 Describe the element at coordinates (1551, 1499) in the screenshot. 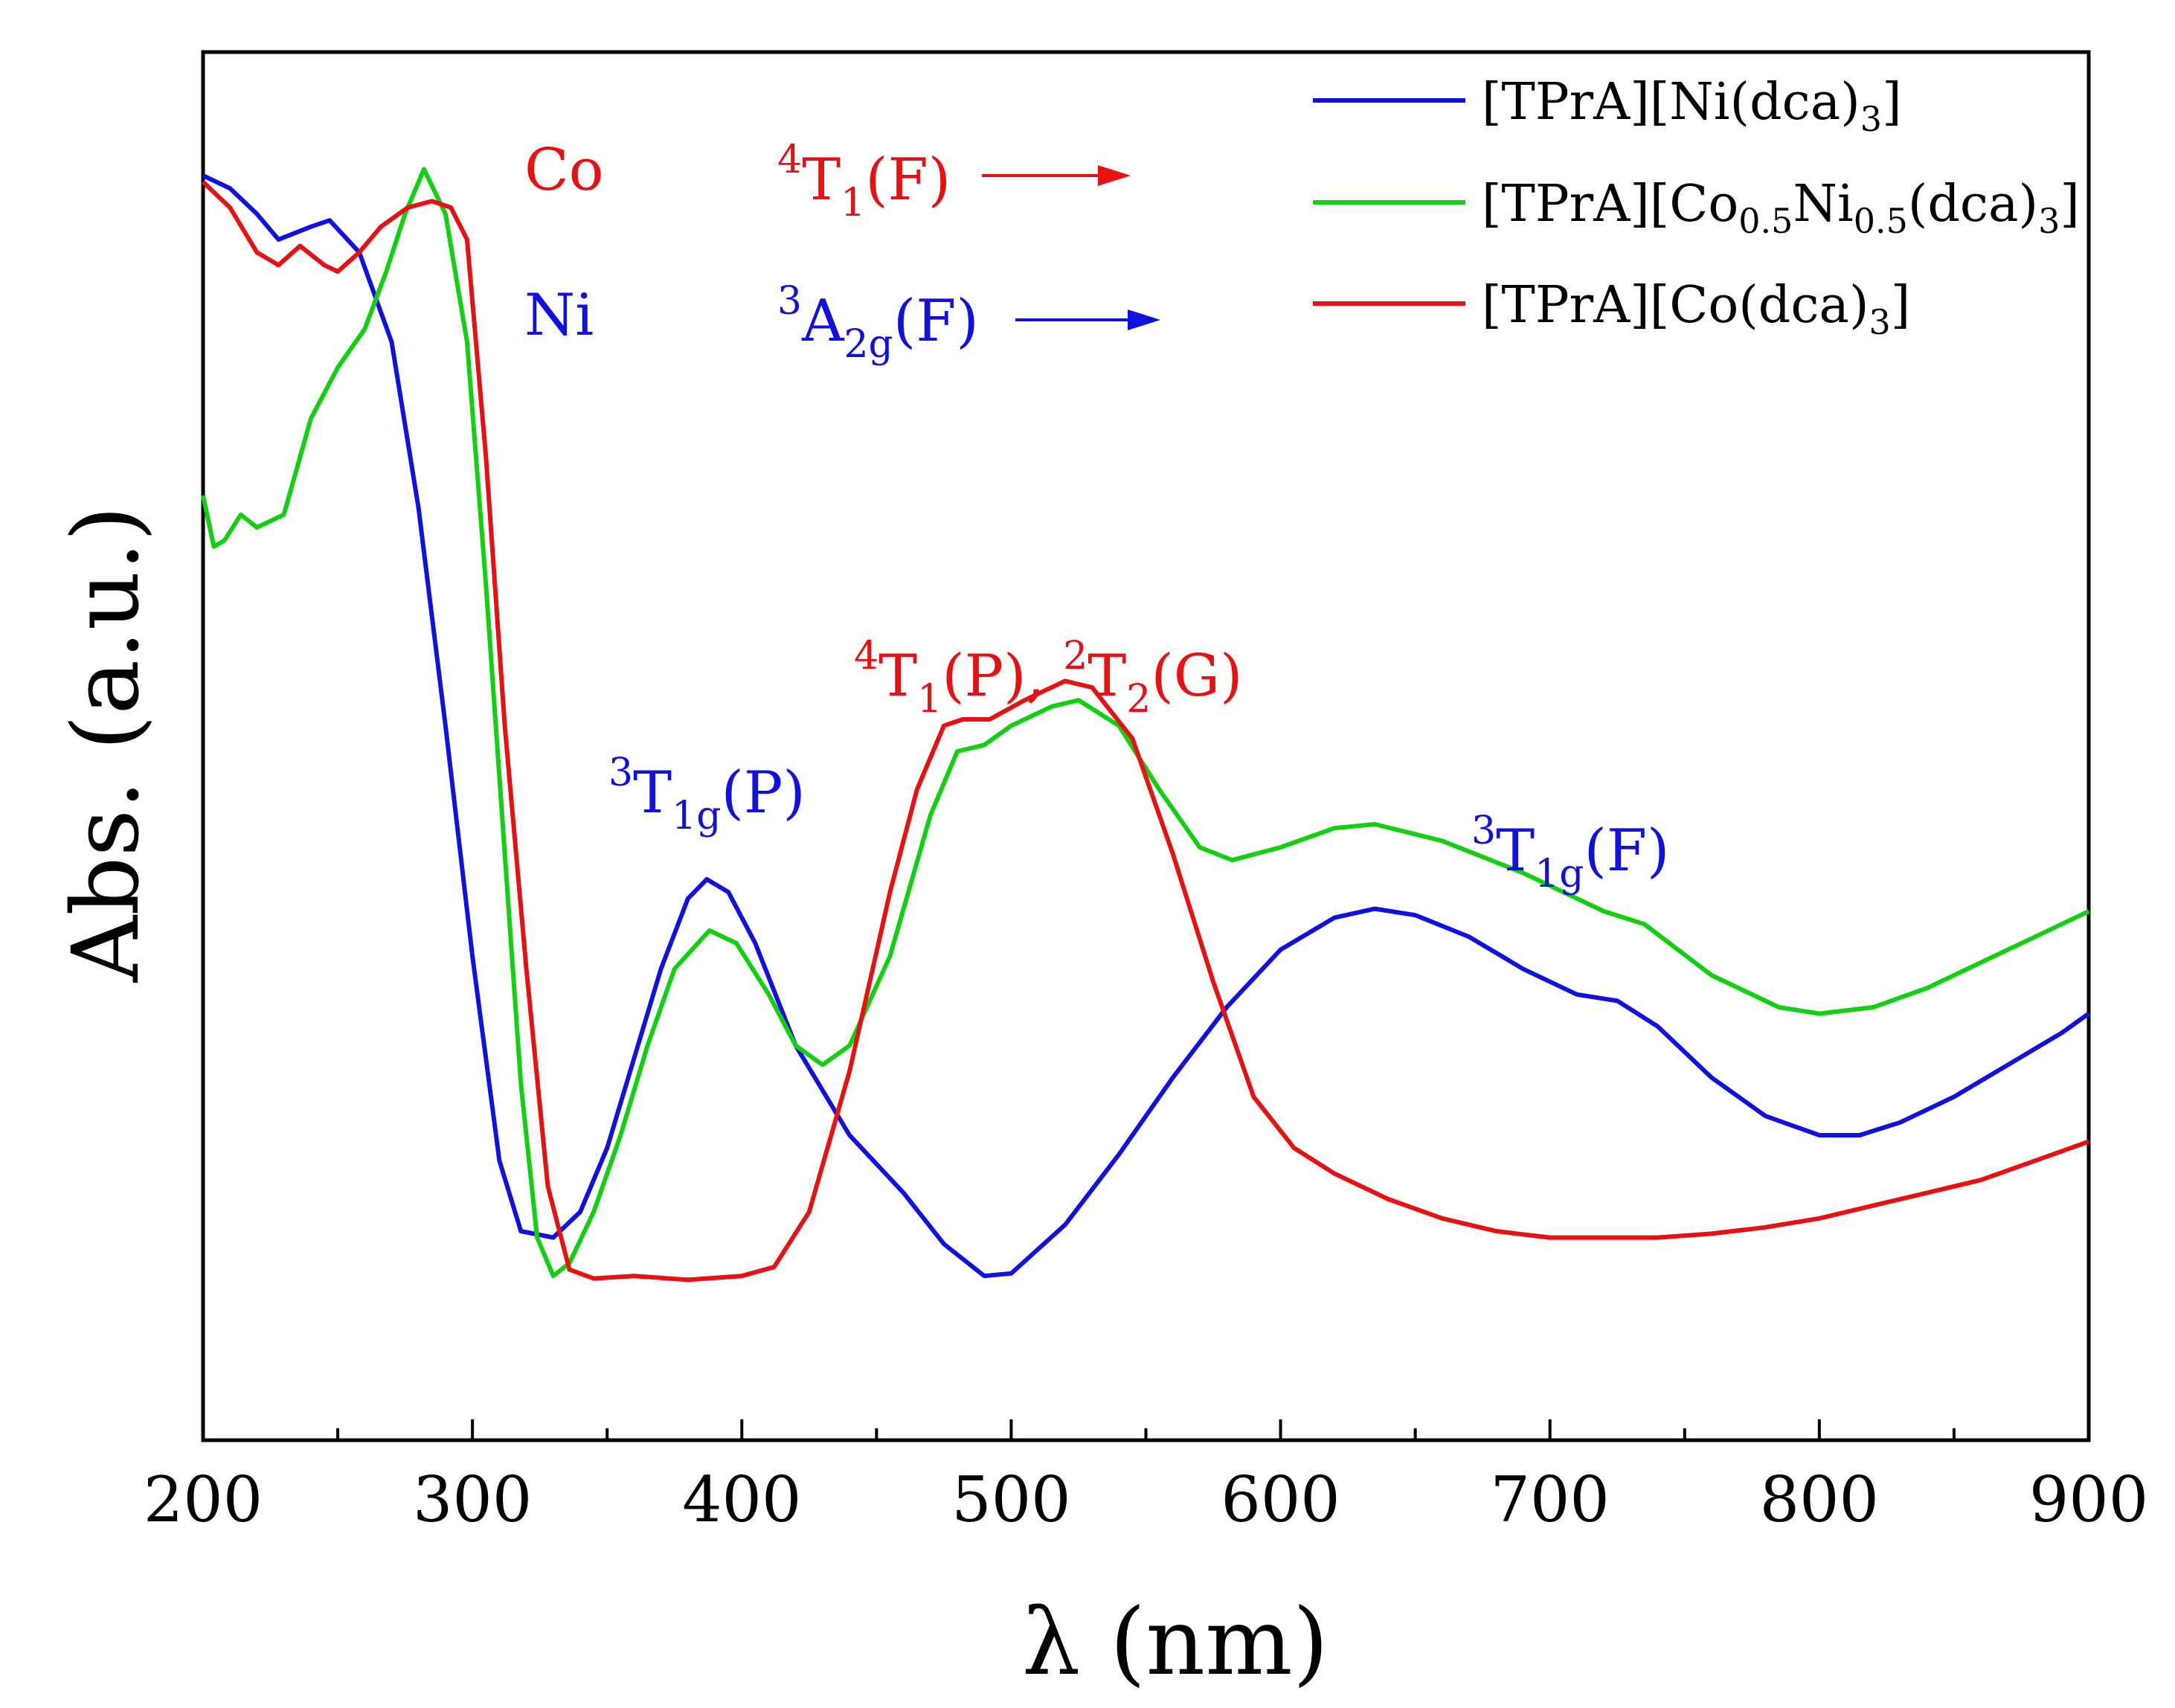

I see `x-tick-label-700: 700` at that location.